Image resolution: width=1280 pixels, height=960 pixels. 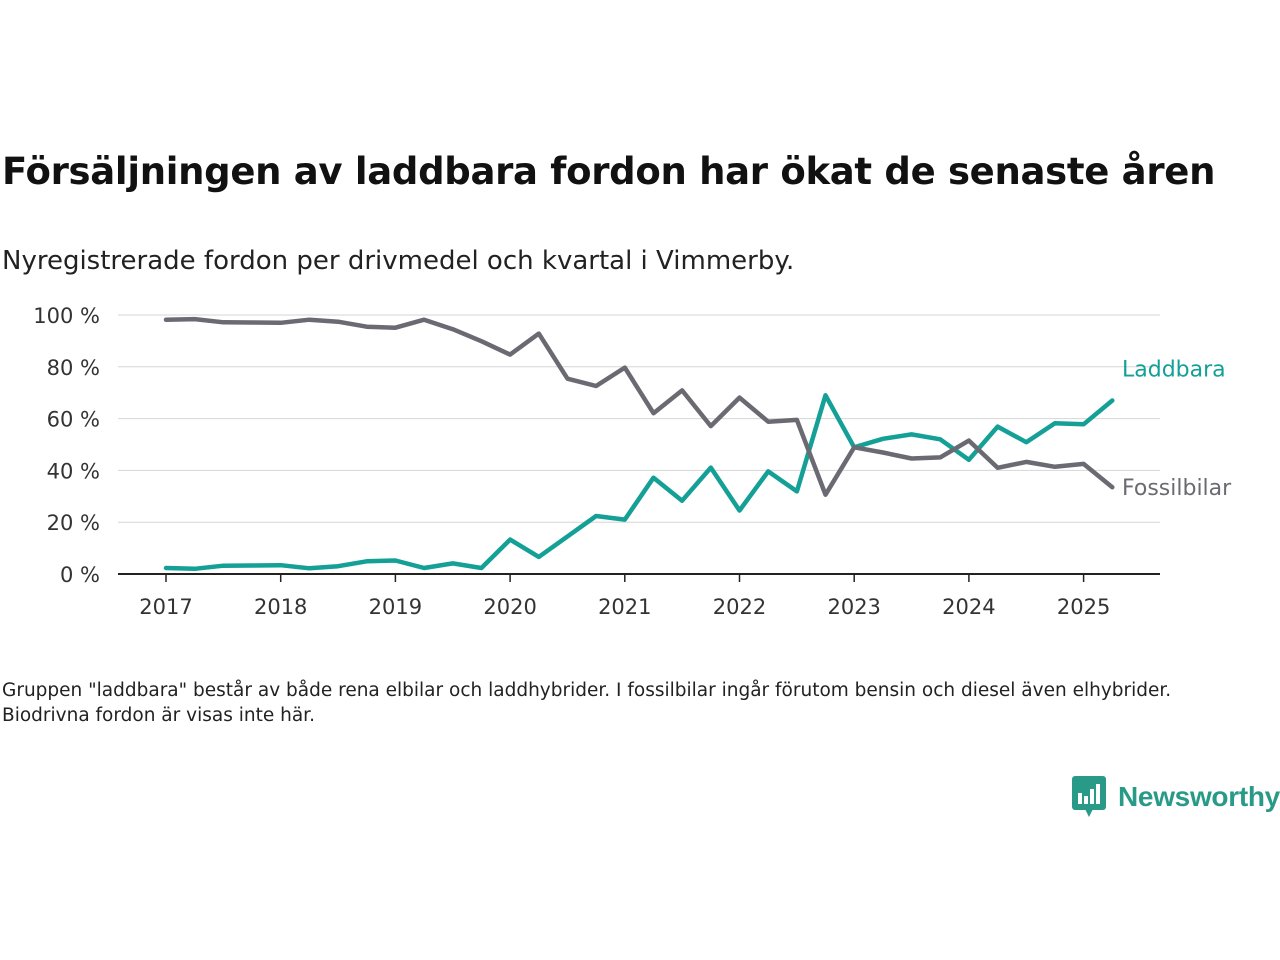 What do you see at coordinates (280, 607) in the screenshot?
I see `x-tick-label: 2018` at bounding box center [280, 607].